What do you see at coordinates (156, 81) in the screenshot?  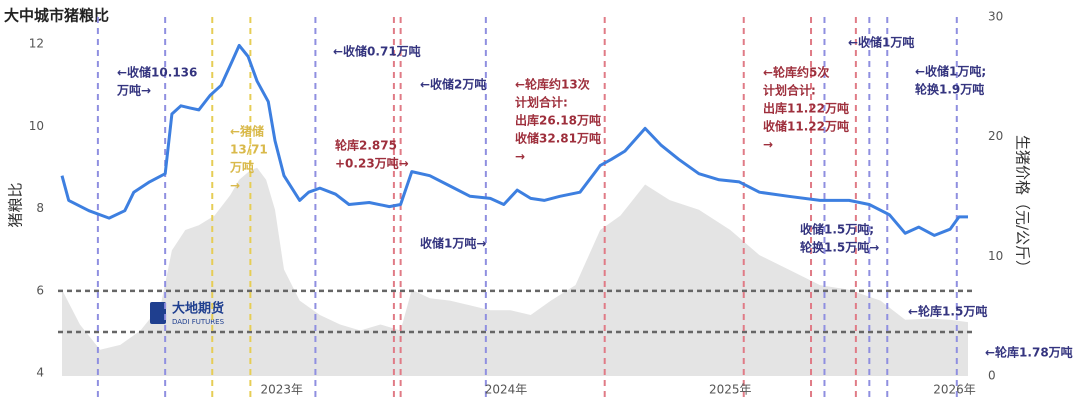 I see `annotation: ←收储10.136 万吨→` at bounding box center [156, 81].